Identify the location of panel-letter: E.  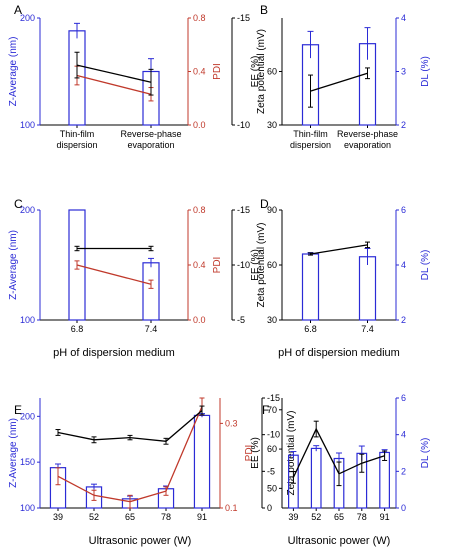
(18, 410).